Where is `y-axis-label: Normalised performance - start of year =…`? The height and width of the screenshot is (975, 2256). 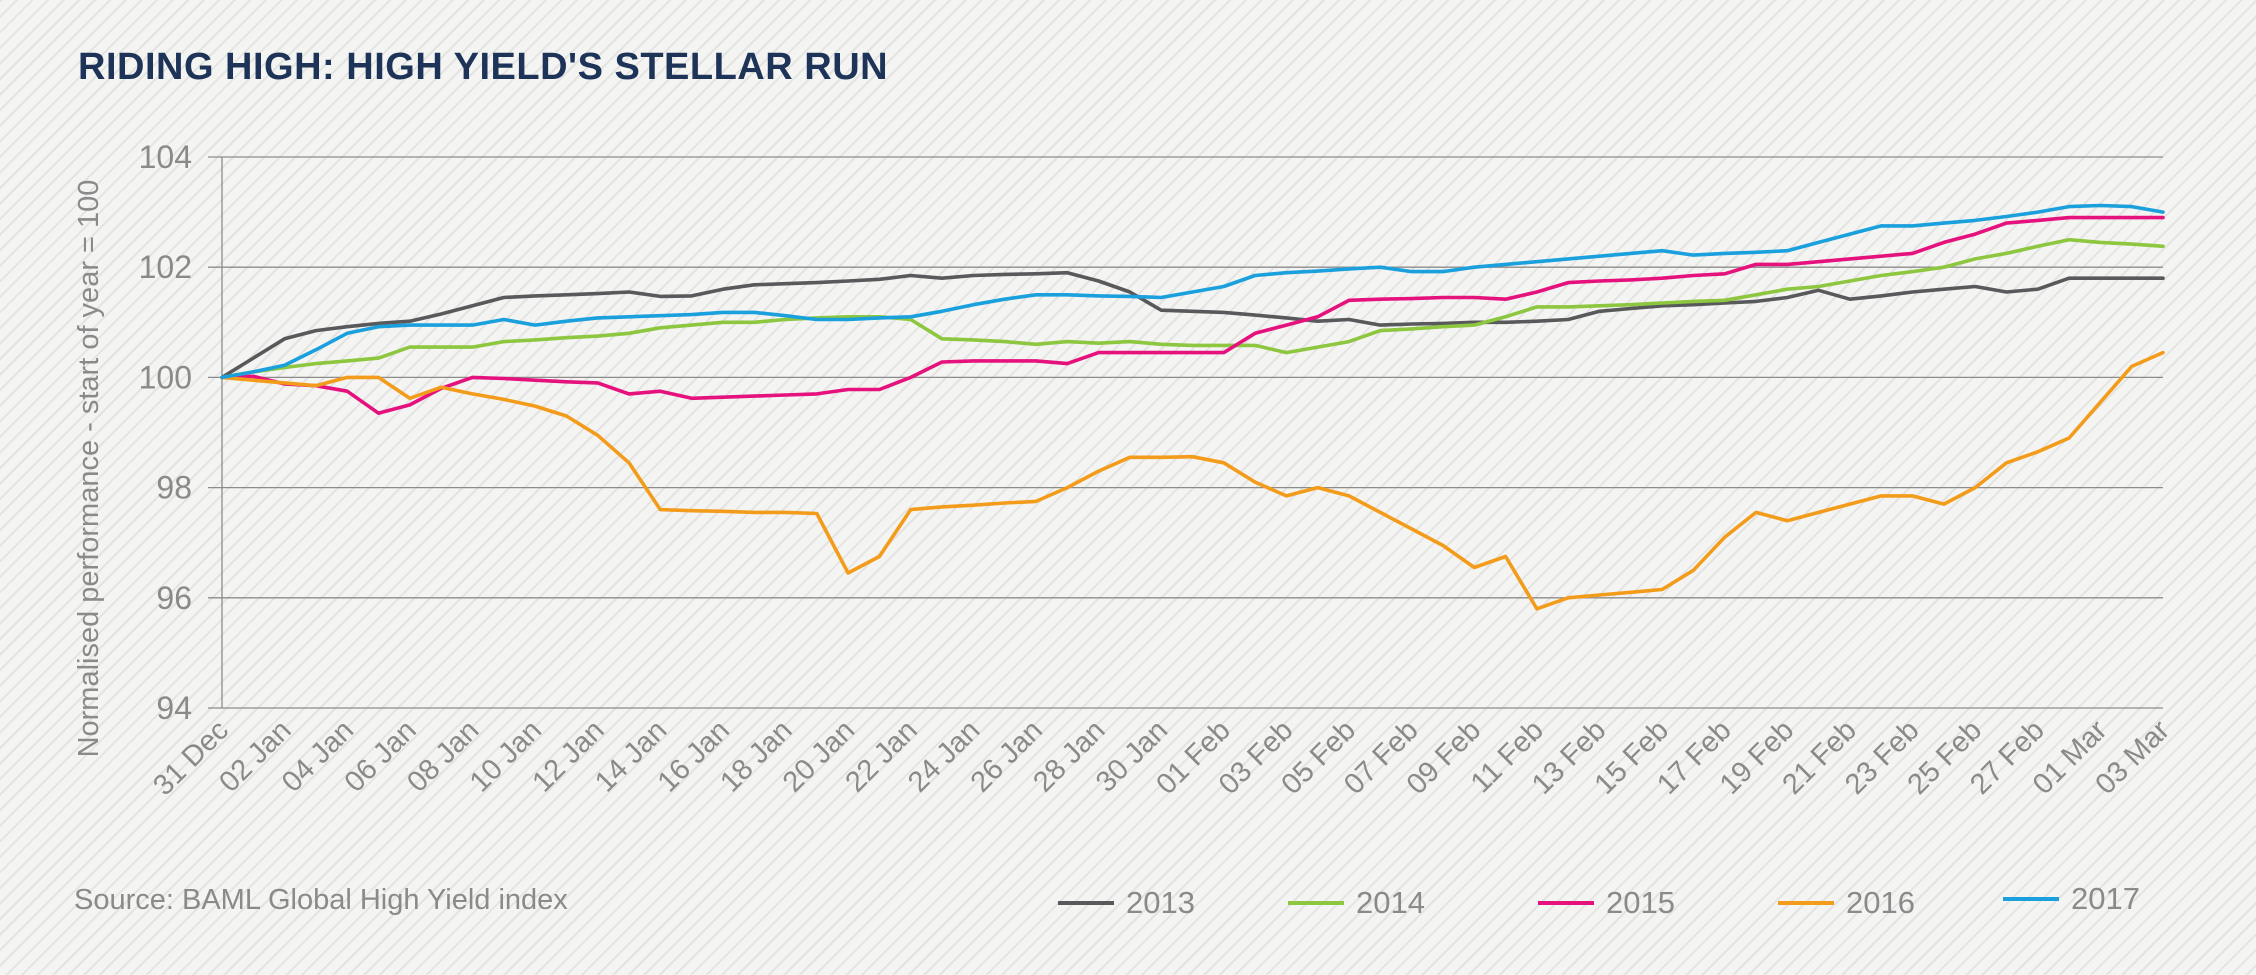 y-axis-label: Normalised performance - start of year =… is located at coordinates (89, 469).